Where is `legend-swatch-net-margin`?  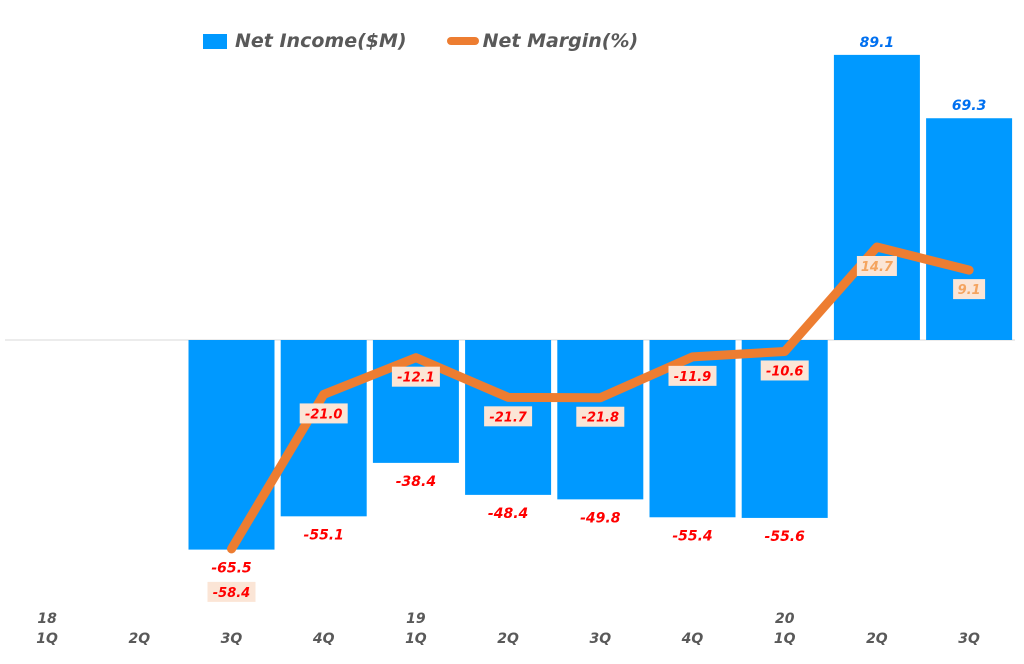
legend-swatch-net-margin is located at coordinates (462, 41).